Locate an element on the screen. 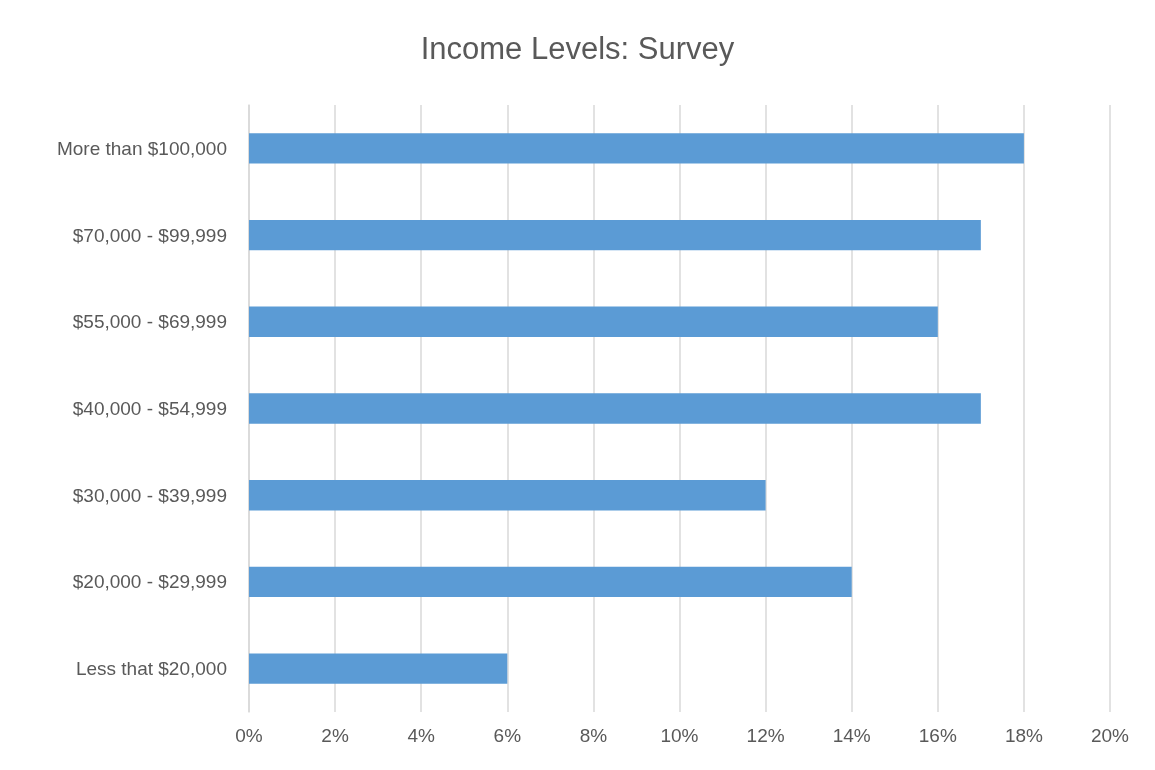 The image size is (1155, 770). x-tick-label: 4% is located at coordinates (421, 735).